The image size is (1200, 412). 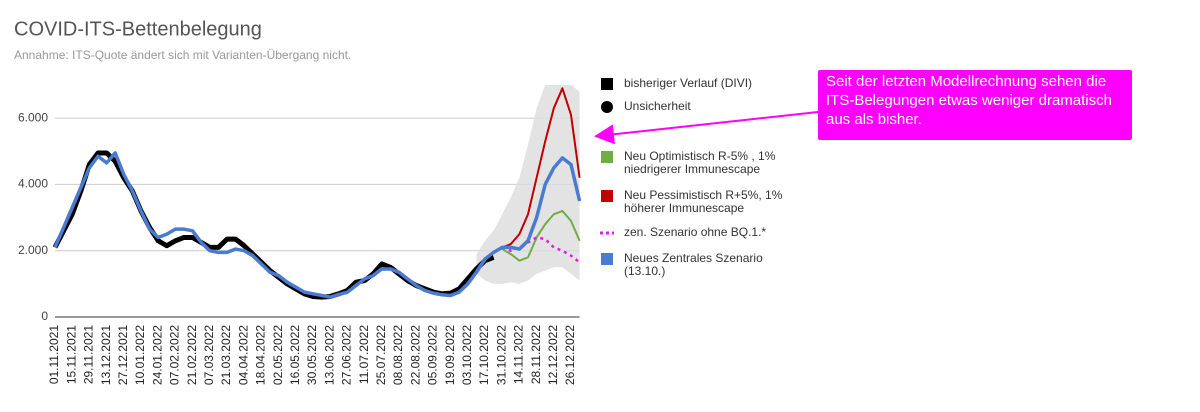 I want to click on x-tick-label: 07.03.2022, so click(x=209, y=355).